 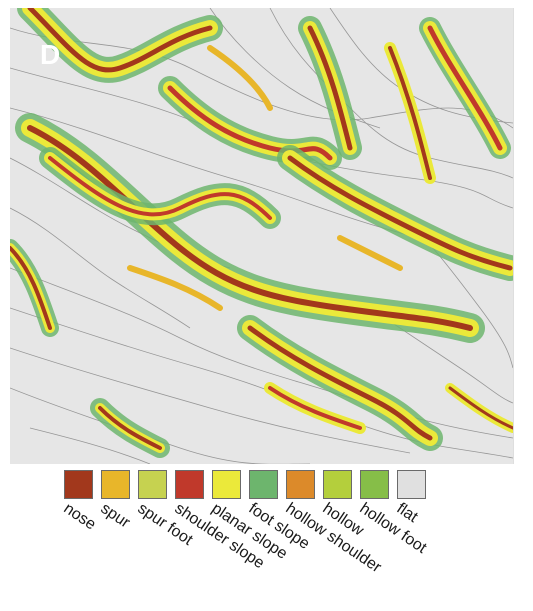 What do you see at coordinates (120, 40) in the screenshot?
I see `nose-band` at bounding box center [120, 40].